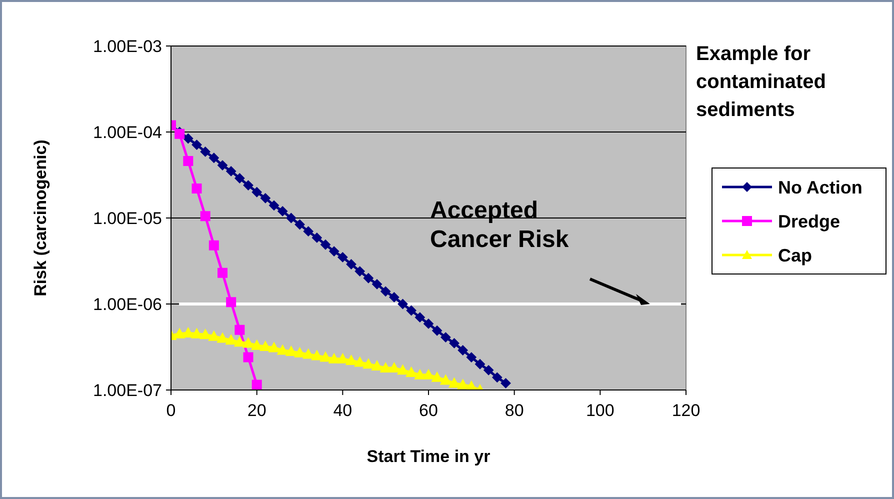 This screenshot has height=499, width=894. I want to click on y-tick-label: 1.00E-04, so click(127, 132).